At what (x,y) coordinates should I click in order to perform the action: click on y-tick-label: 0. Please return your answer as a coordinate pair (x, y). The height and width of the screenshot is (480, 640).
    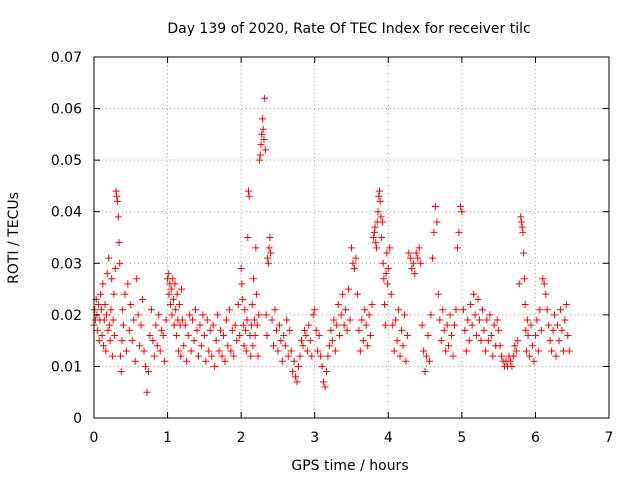
    Looking at the image, I should click on (77, 419).